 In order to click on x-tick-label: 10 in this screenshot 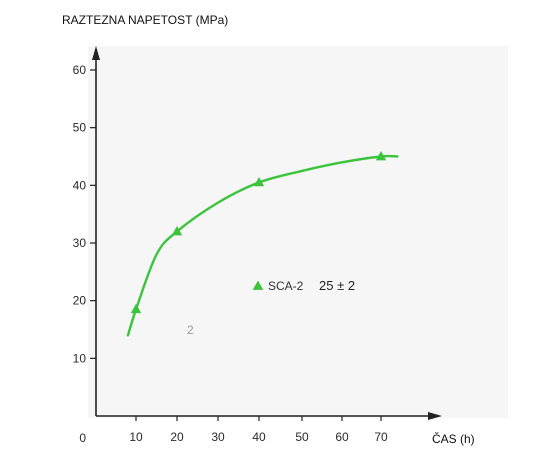, I will do `click(136, 437)`.